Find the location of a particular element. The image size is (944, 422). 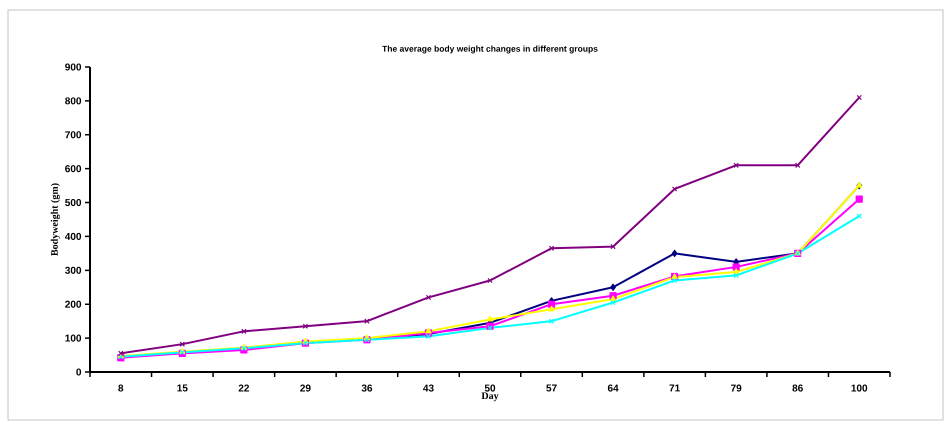

x-tick-label: 57 is located at coordinates (551, 388).